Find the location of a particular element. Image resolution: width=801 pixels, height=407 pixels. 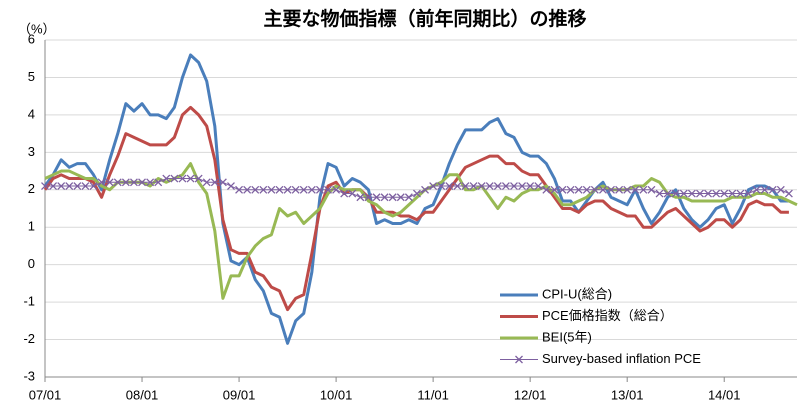

legend-label: PCE価格指数（総合） is located at coordinates (607, 315).